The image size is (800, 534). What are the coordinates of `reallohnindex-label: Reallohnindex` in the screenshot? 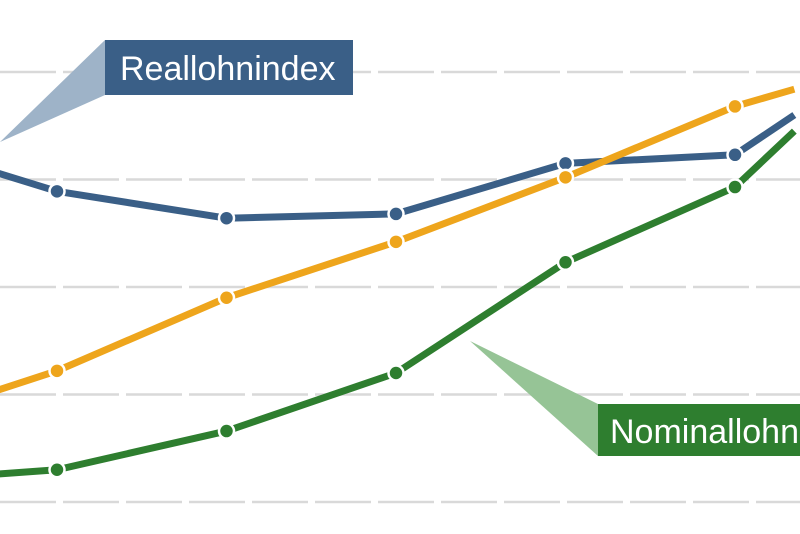 It's located at (228, 69).